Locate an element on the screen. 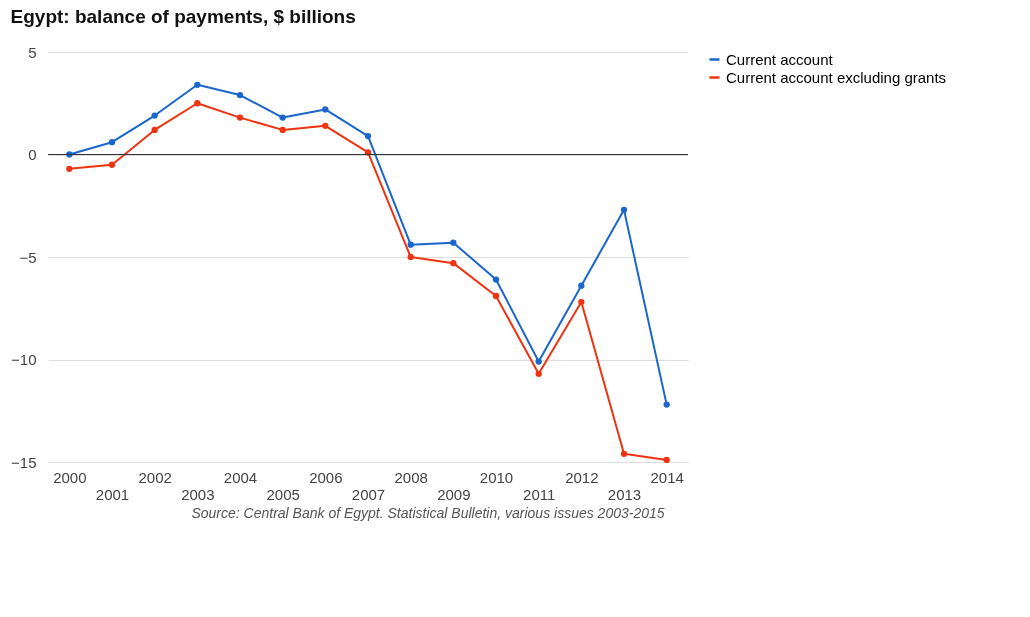 The image size is (1030, 617). x-tick-label: 2013 is located at coordinates (624, 494).